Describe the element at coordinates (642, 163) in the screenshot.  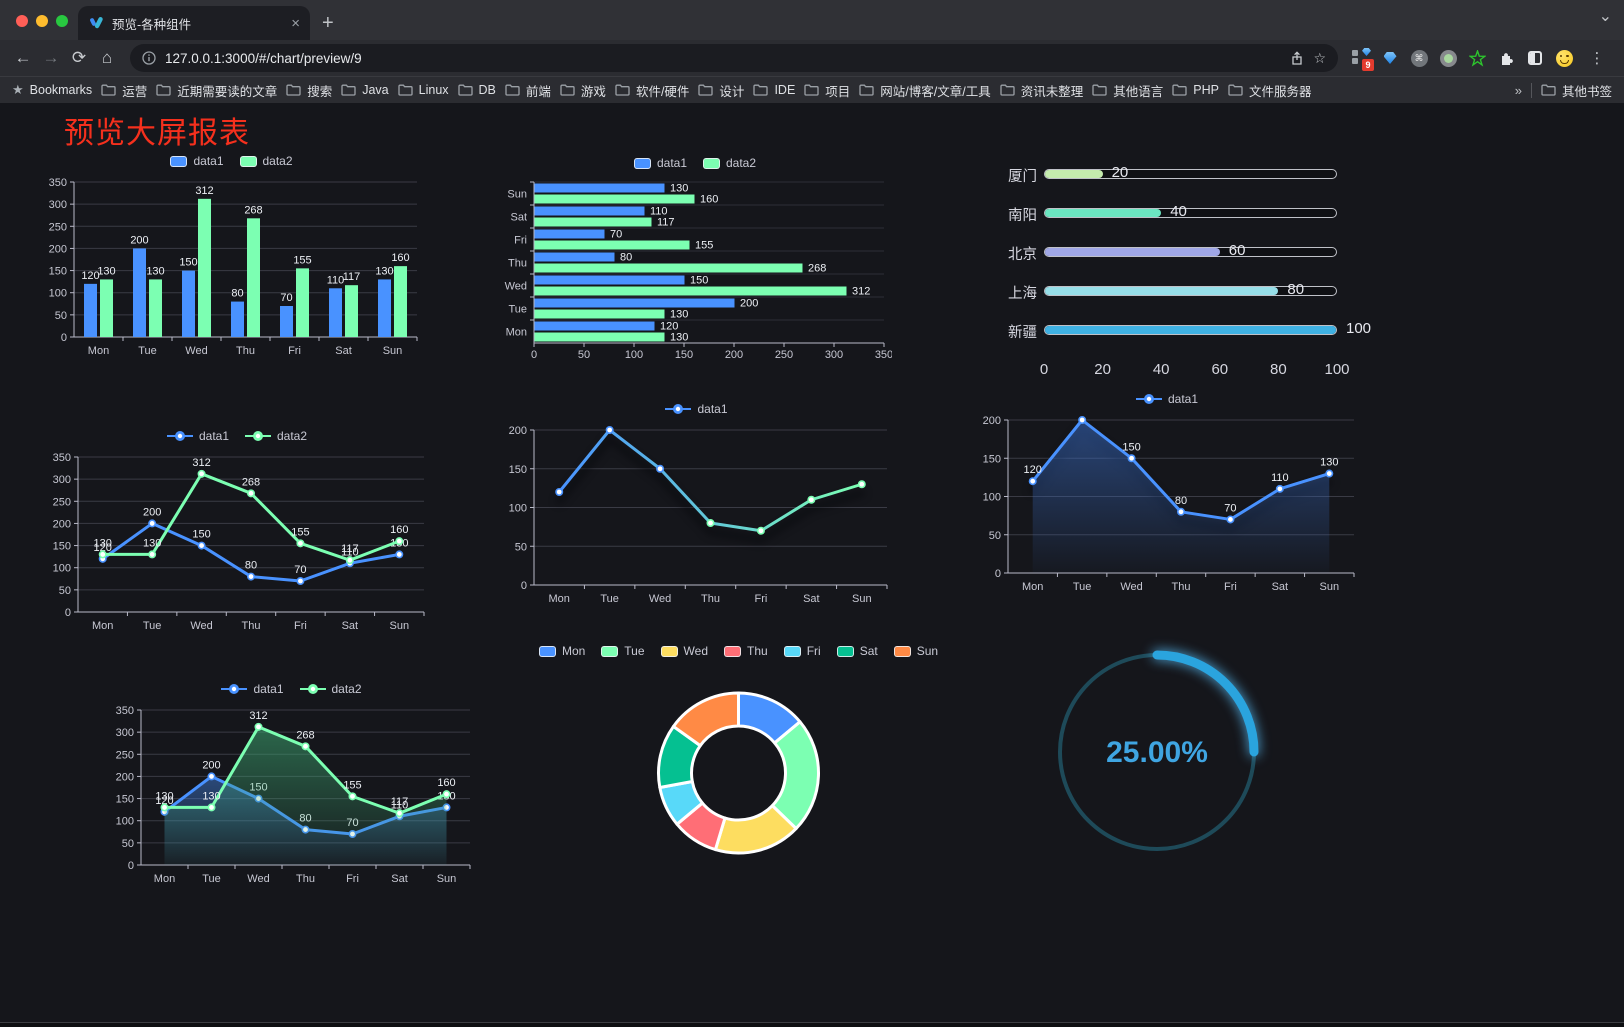
I see `swatch-icon` at that location.